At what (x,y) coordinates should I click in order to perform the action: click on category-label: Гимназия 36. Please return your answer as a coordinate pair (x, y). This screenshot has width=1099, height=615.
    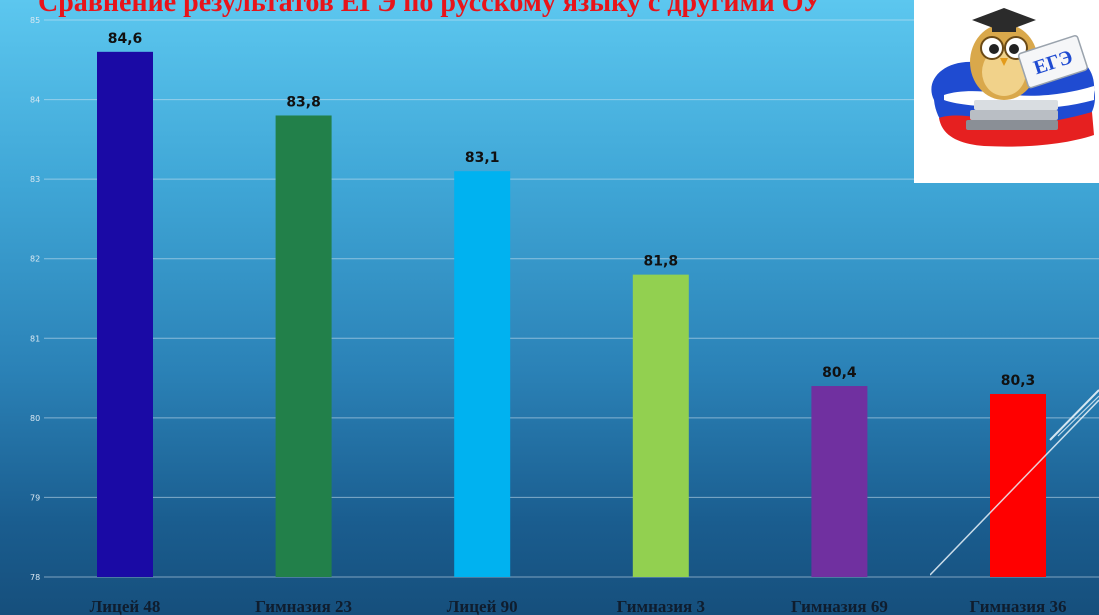
    Looking at the image, I should click on (1018, 606).